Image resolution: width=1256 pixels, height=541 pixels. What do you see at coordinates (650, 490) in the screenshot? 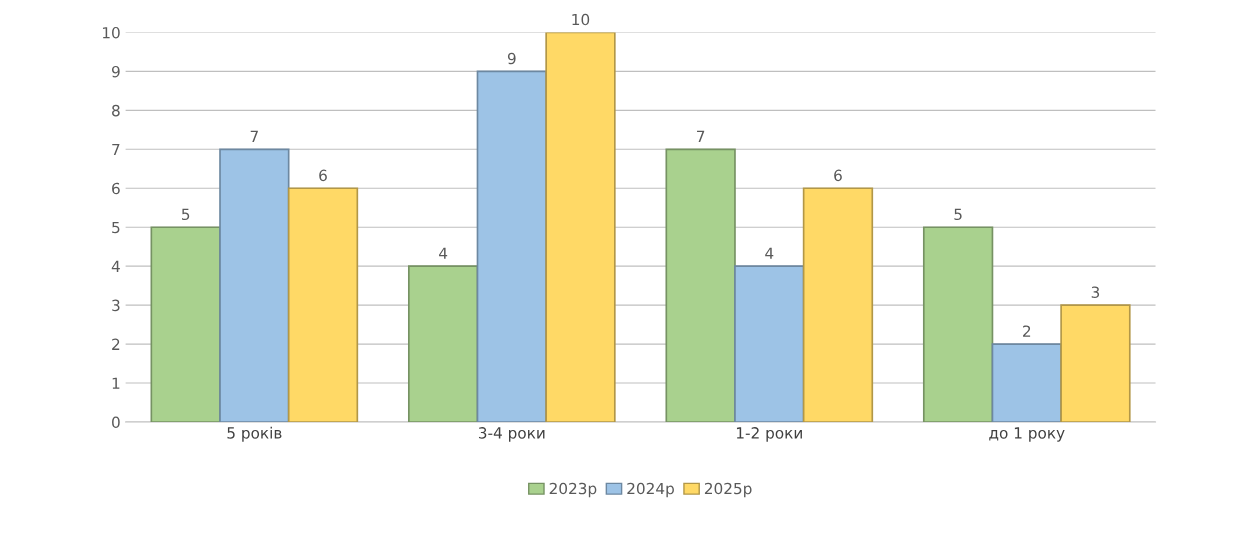
I see `legend-label: 2024р` at bounding box center [650, 490].